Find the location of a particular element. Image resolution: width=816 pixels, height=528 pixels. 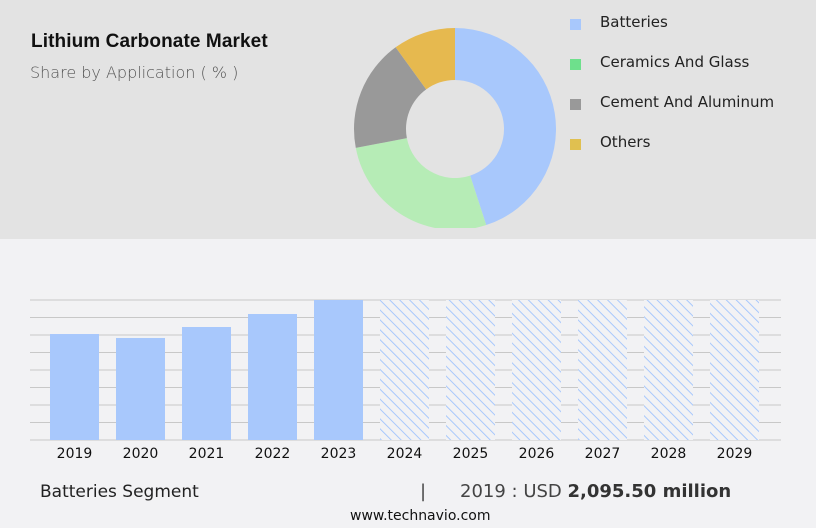

bar-2029 is located at coordinates (734, 370).